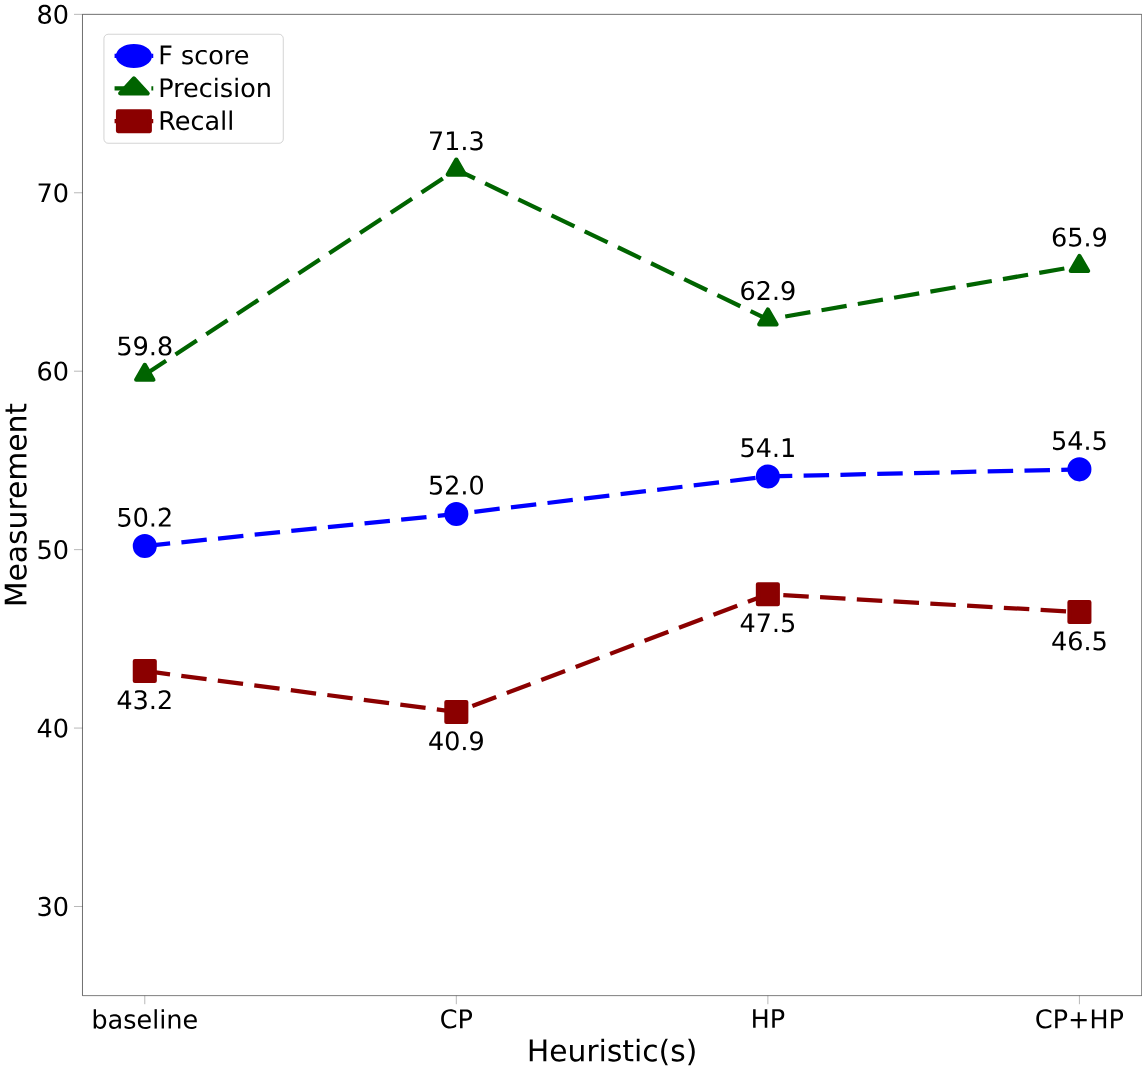  What do you see at coordinates (15, 504) in the screenshot?
I see `y-axis-title: Measurement` at bounding box center [15, 504].